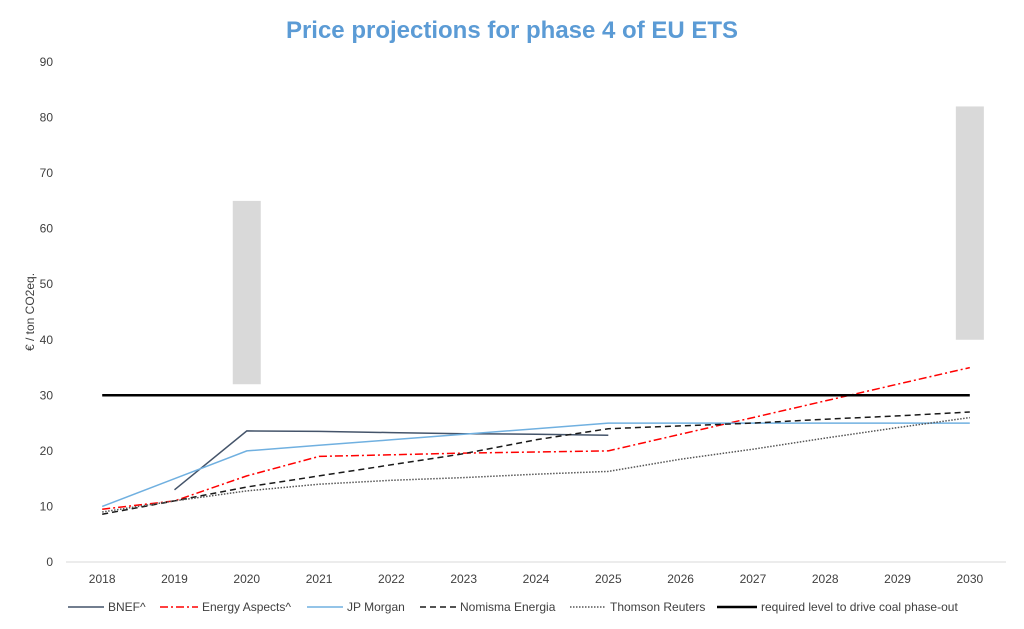 The width and height of the screenshot is (1024, 629). I want to click on x-tick-label: 2021, so click(319, 579).